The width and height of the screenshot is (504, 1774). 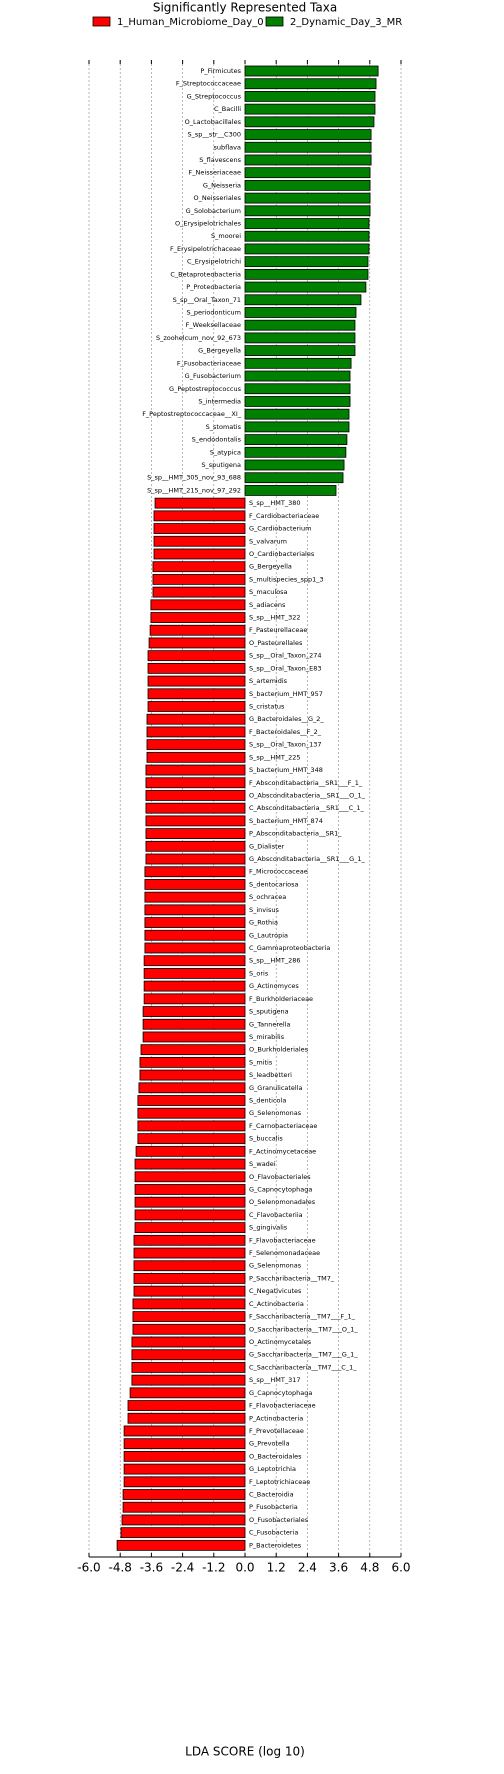 What do you see at coordinates (245, 1752) in the screenshot?
I see `x-axis-label: LDA SCORE (log 10)` at bounding box center [245, 1752].